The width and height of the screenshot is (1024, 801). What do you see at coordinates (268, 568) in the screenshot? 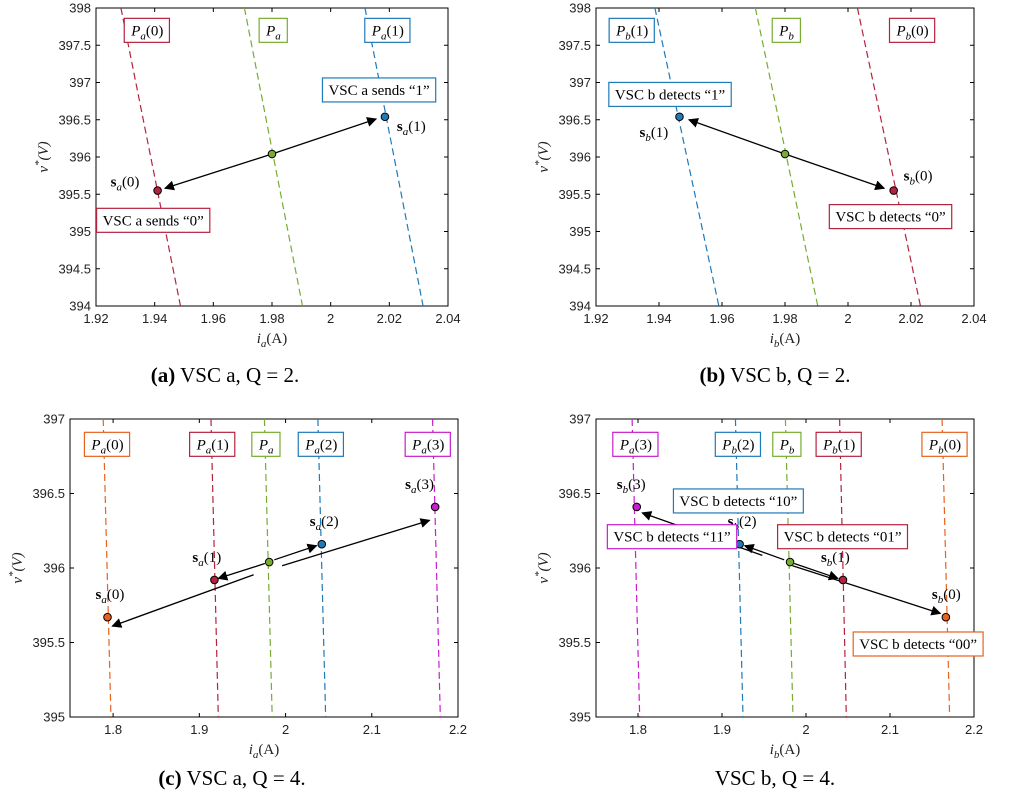
I see `series-line-pan` at bounding box center [268, 568].